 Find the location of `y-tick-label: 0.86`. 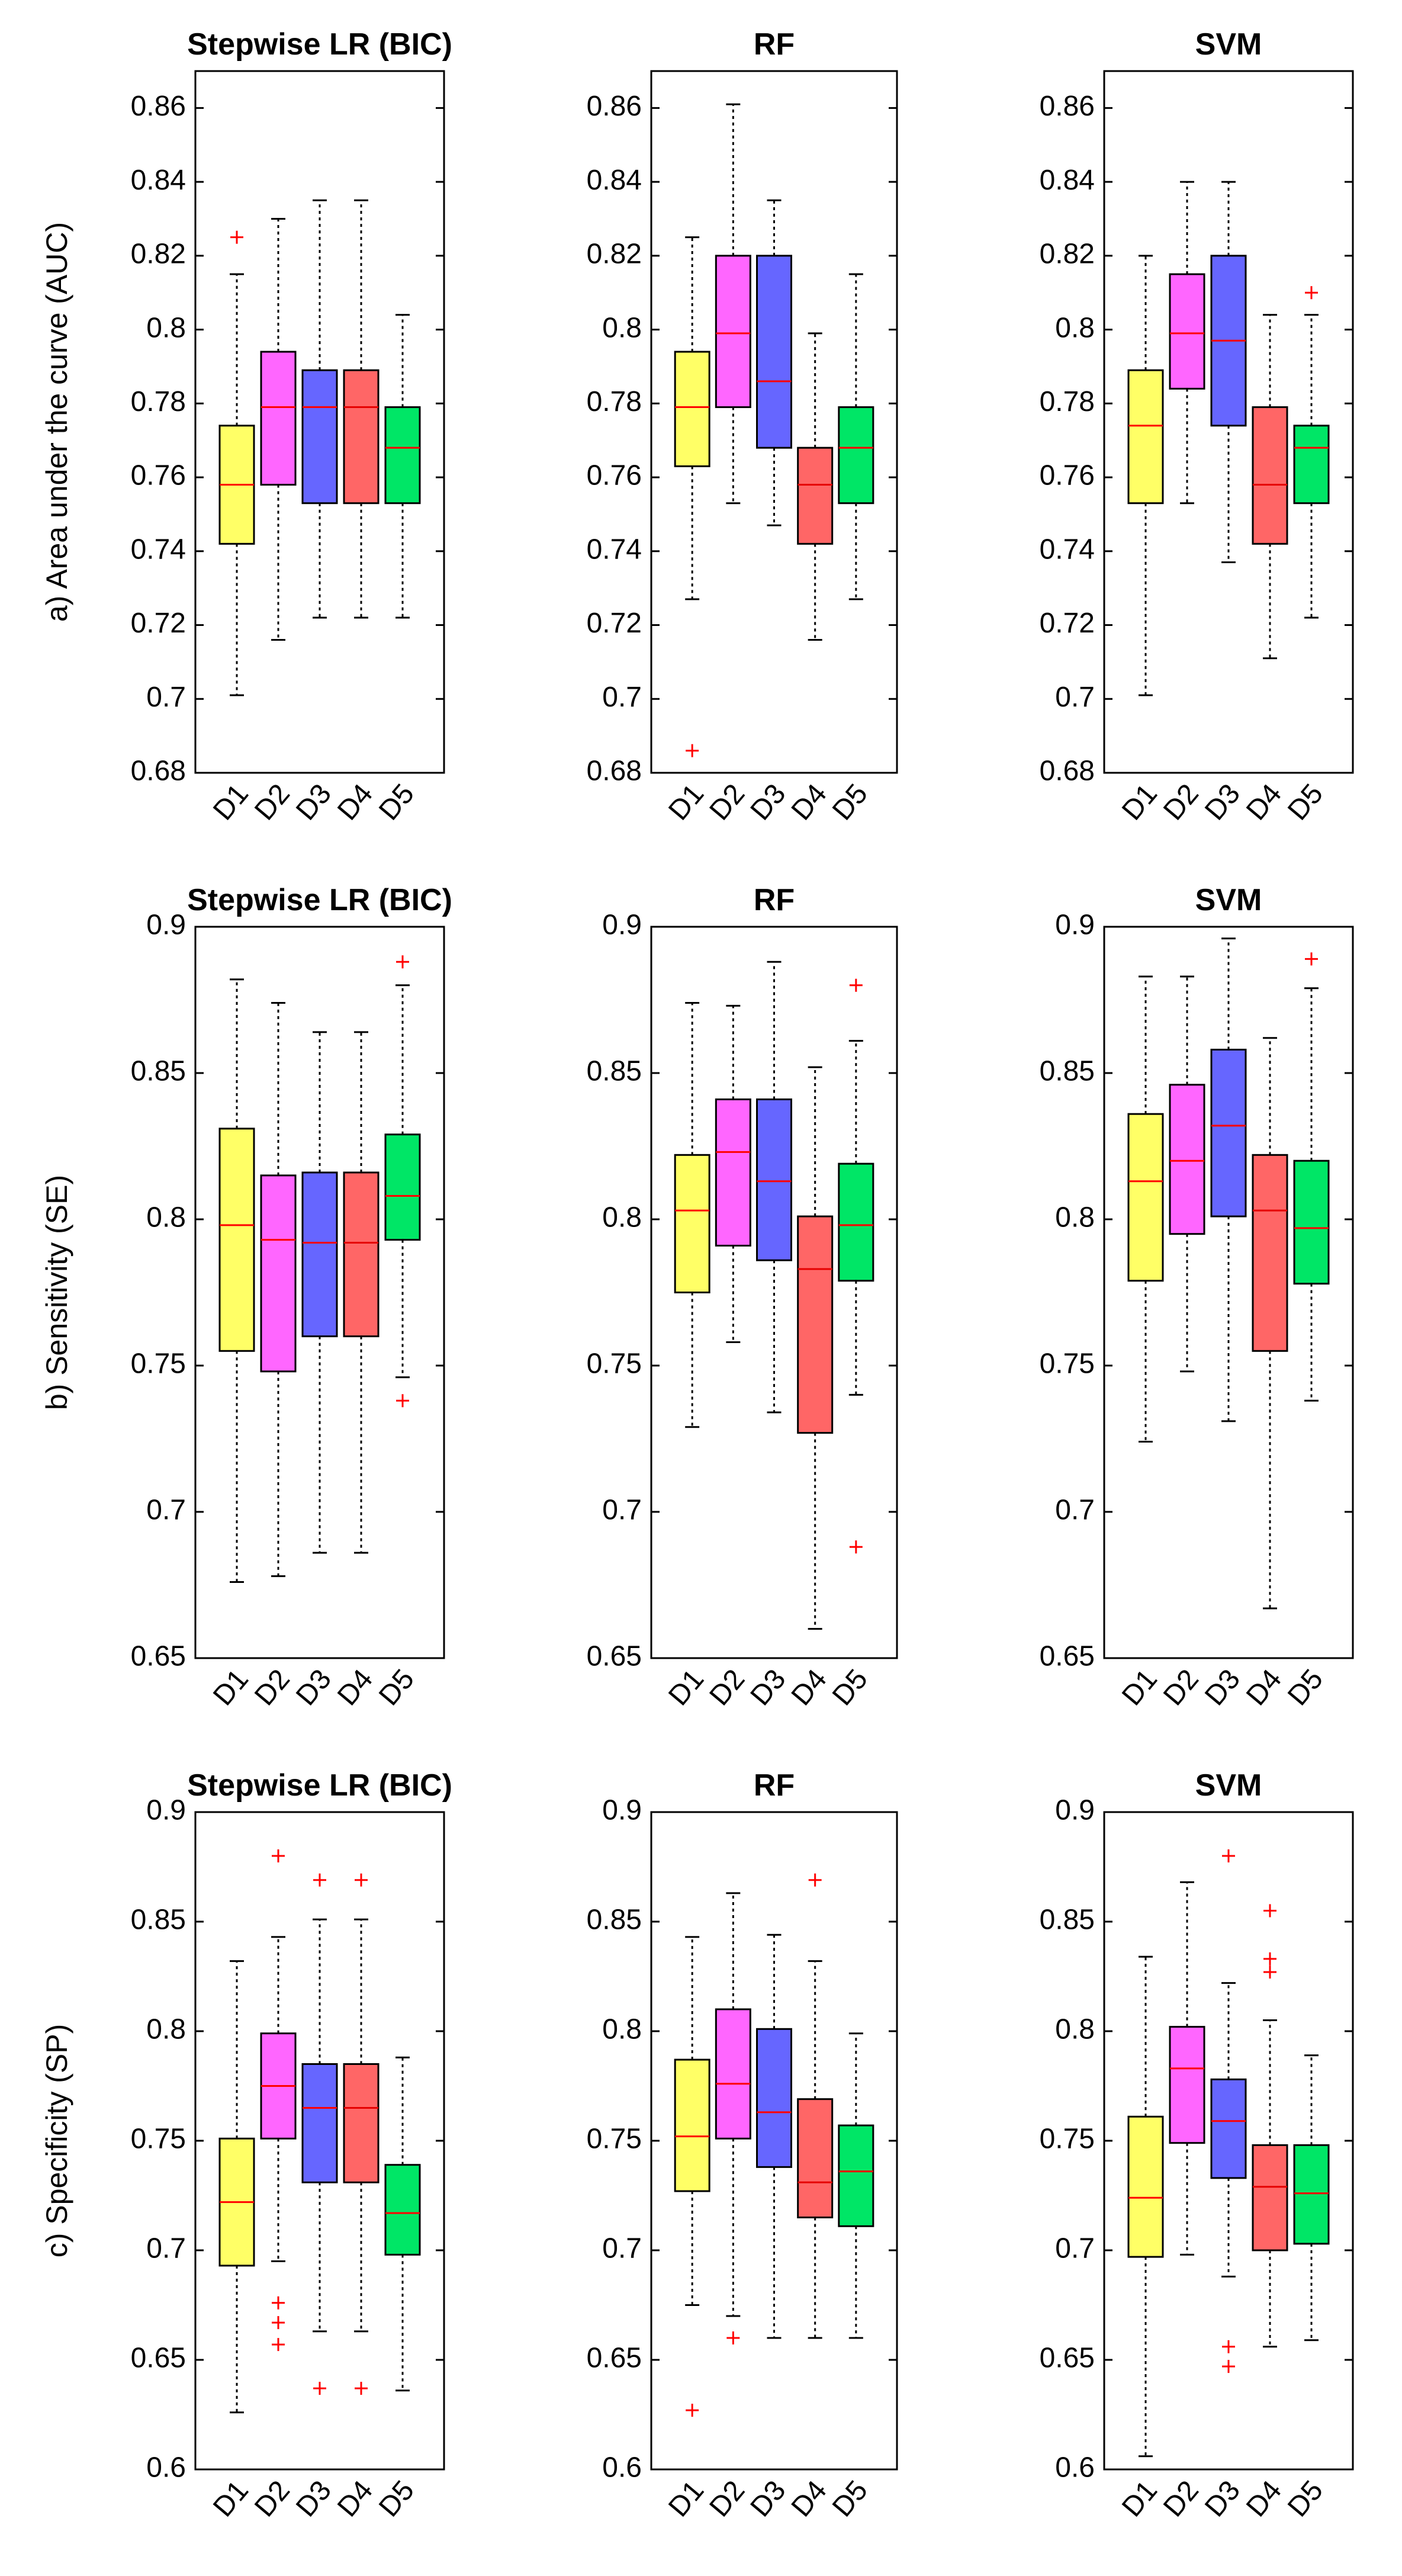

y-tick-label: 0.86 is located at coordinates (159, 106).